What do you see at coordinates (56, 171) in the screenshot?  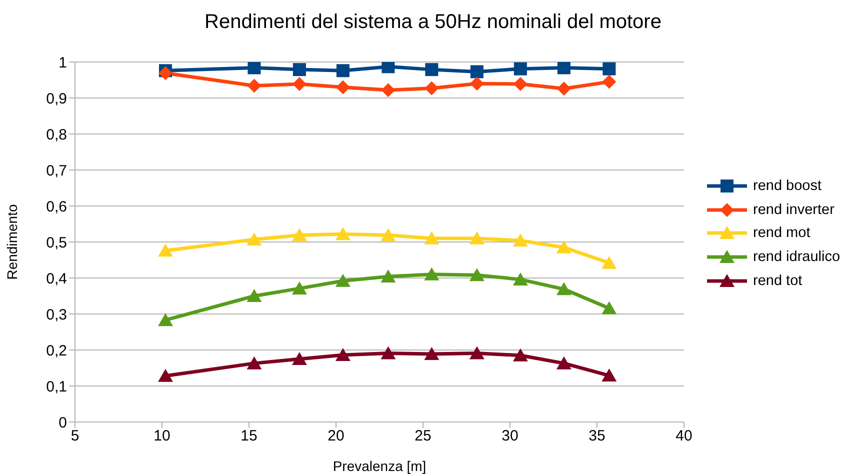 I see `y-tick-label: 0,7` at bounding box center [56, 171].